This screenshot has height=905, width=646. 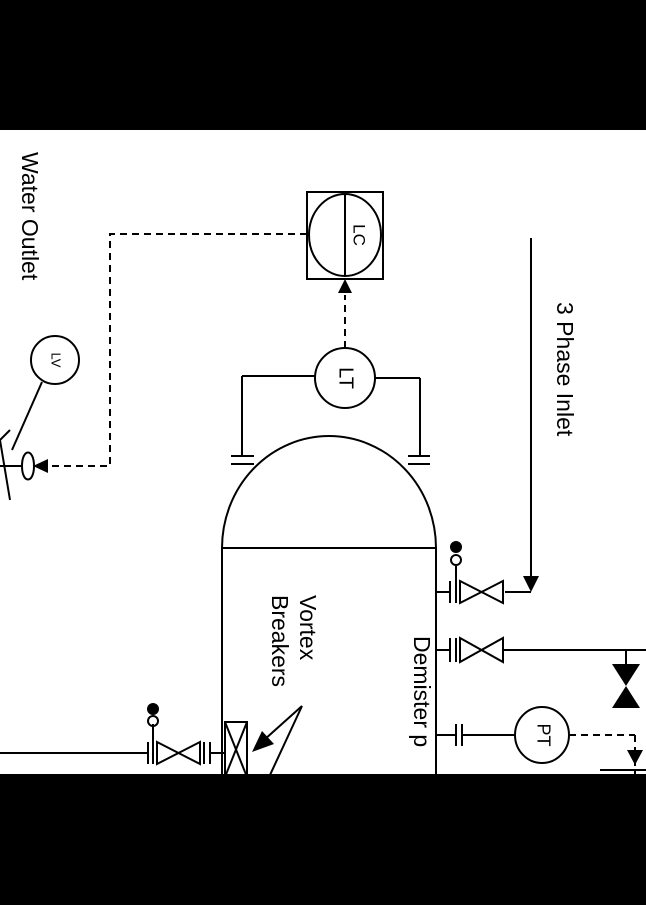 I want to click on gas-line-valve, so click(x=626, y=679).